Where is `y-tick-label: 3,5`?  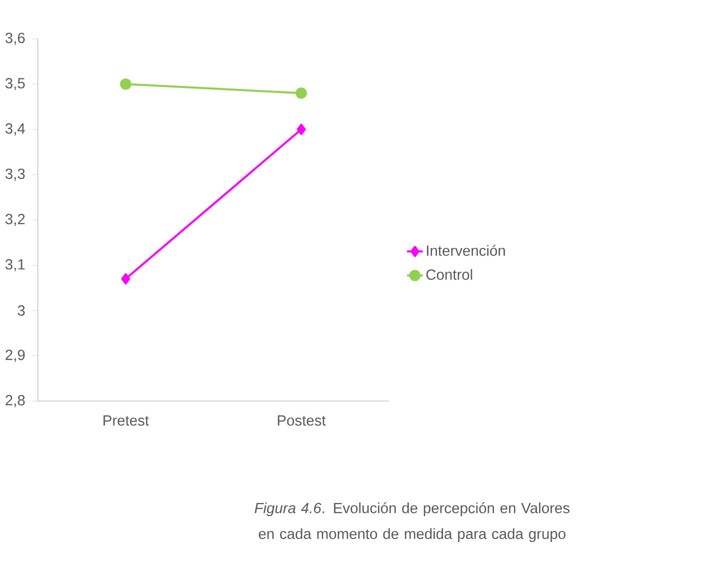
y-tick-label: 3,5 is located at coordinates (15, 84).